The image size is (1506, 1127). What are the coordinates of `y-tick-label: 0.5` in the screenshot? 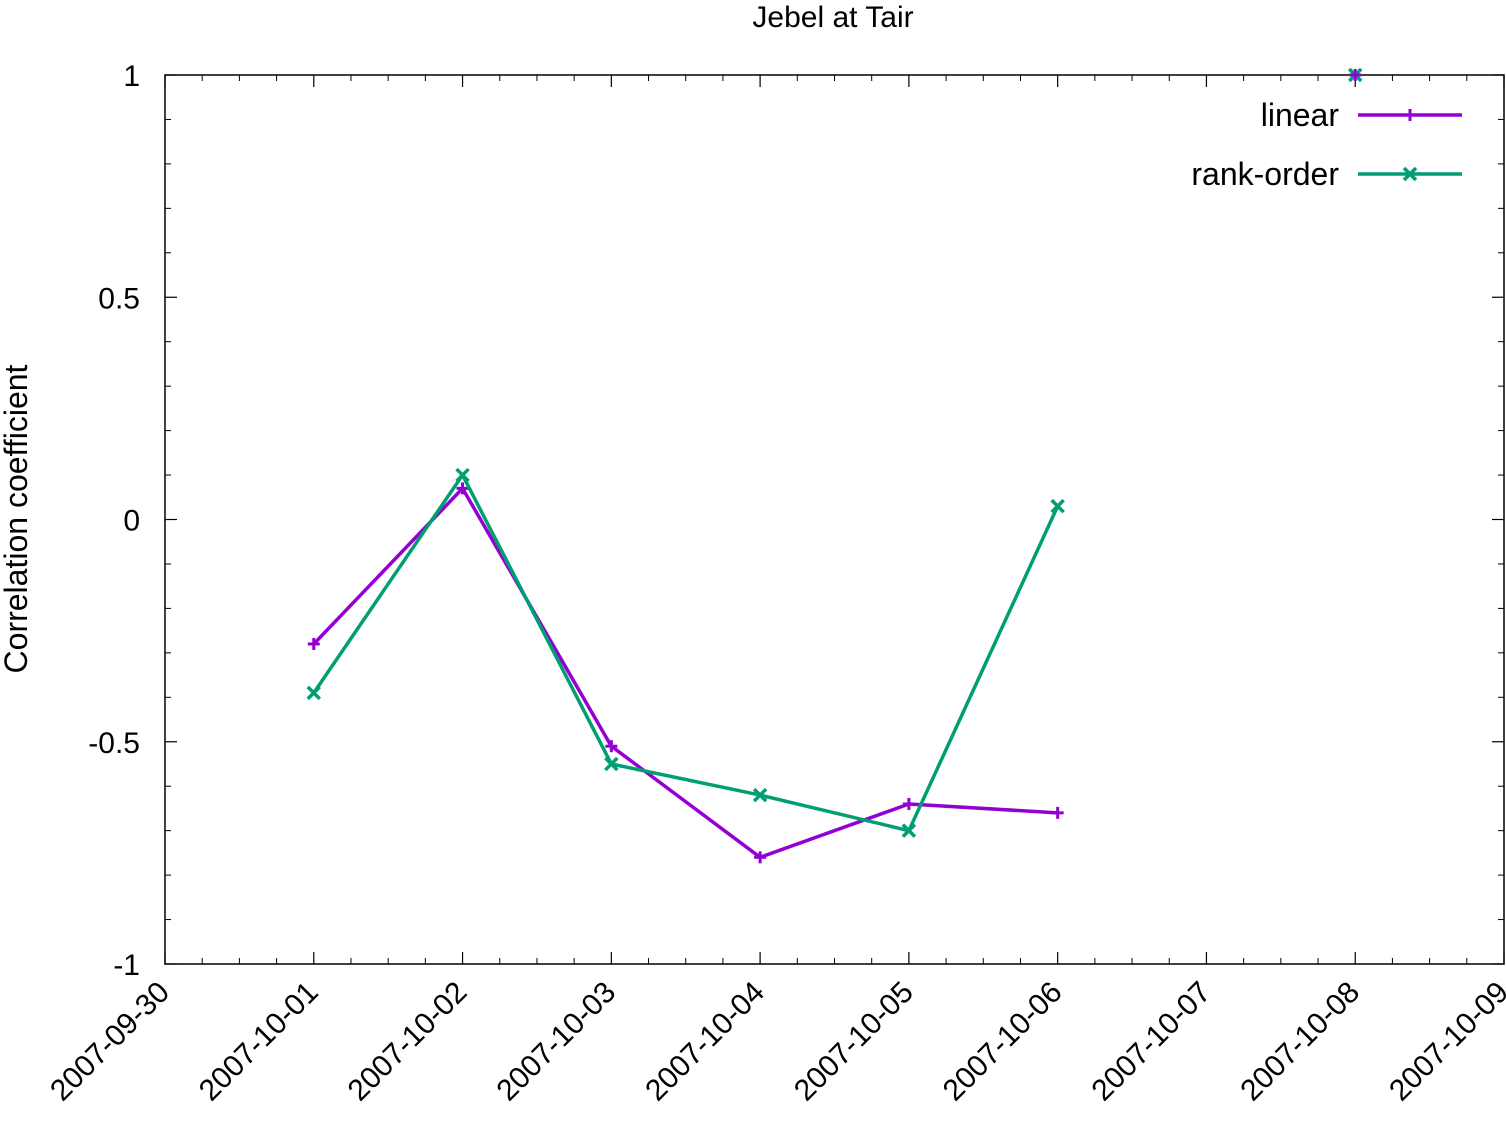 It's located at (119, 298).